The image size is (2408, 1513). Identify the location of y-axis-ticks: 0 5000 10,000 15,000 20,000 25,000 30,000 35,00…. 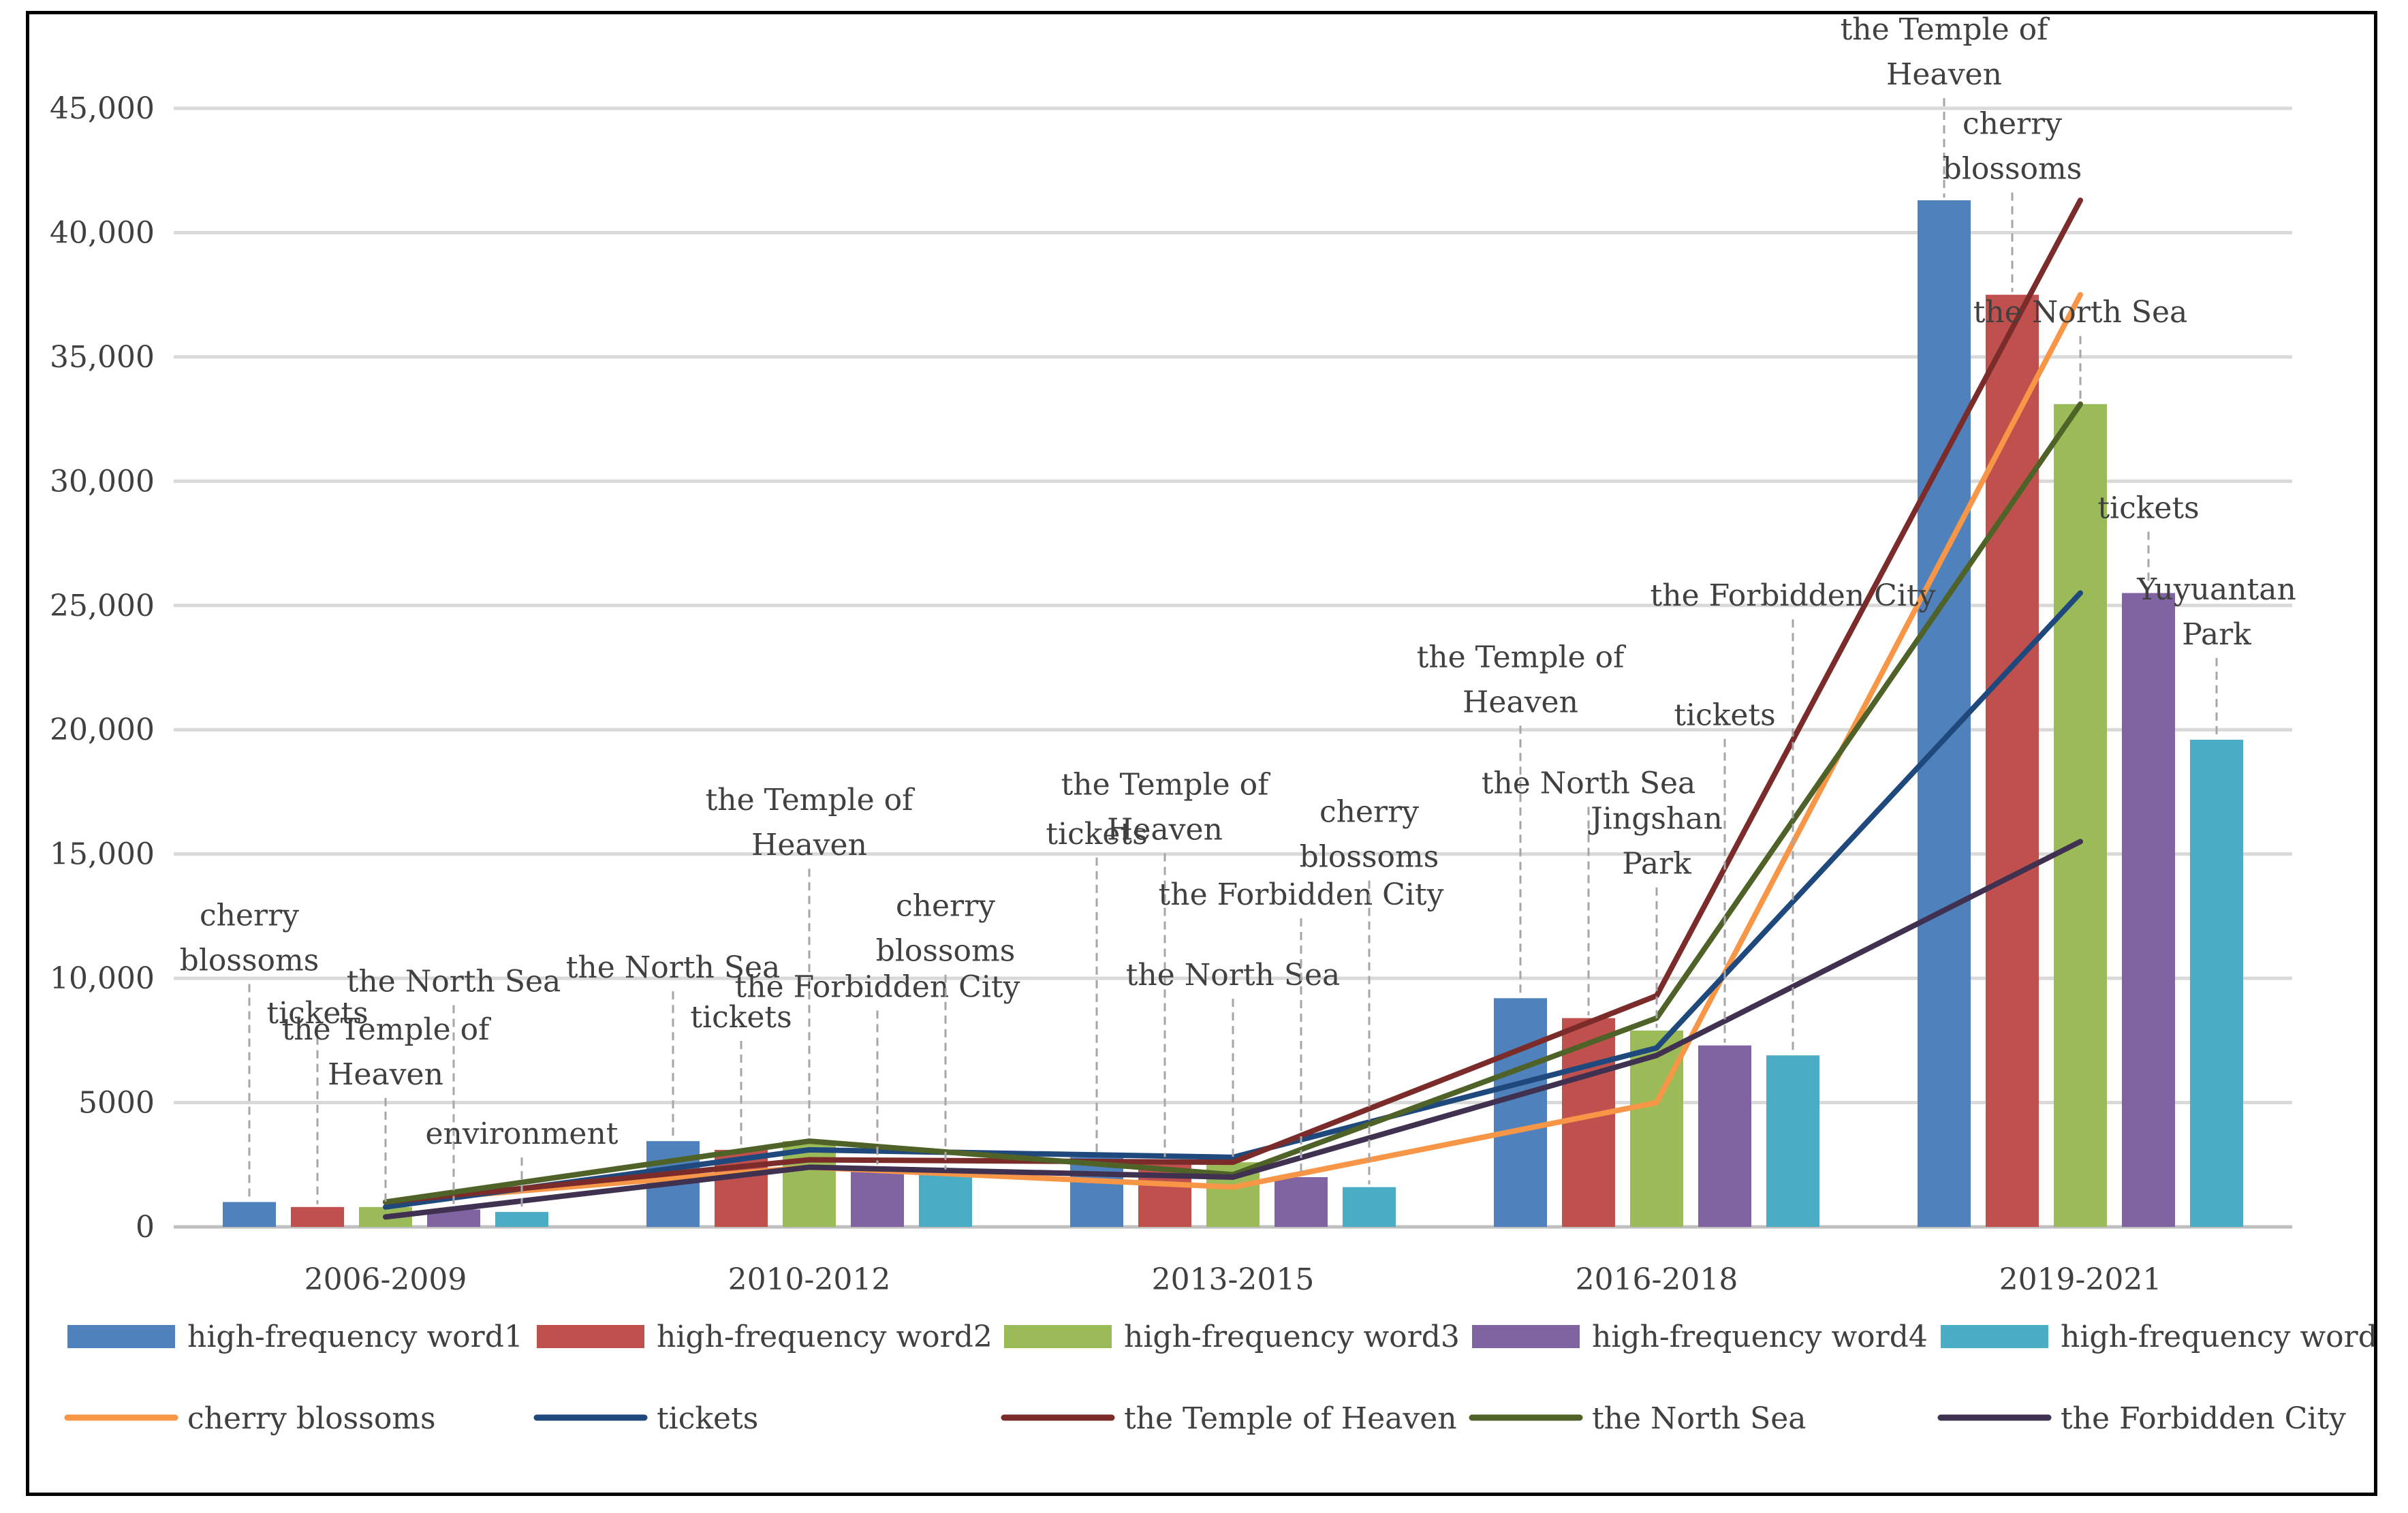
(102, 668).